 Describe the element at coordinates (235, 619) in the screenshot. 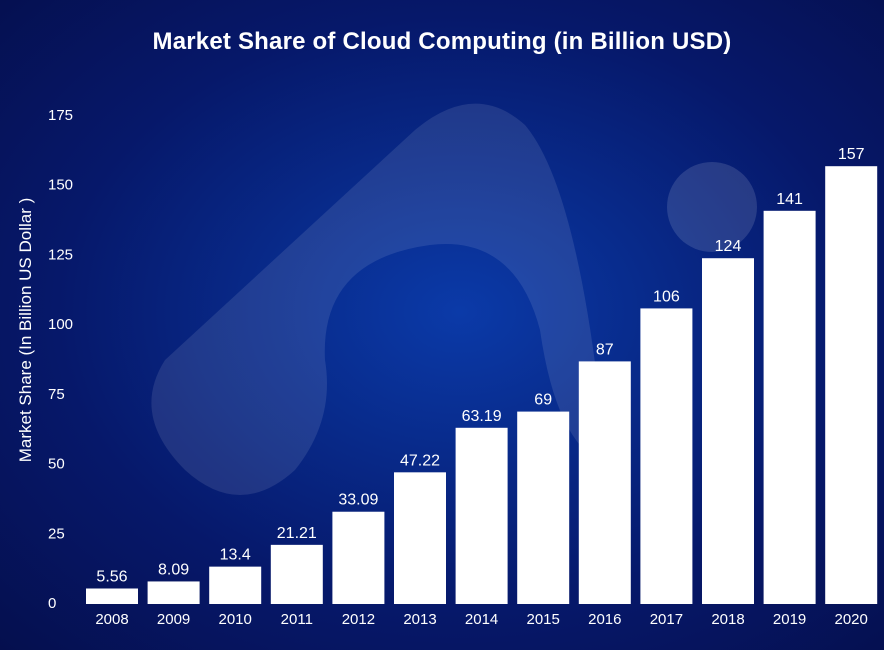

I see `x-tick-label: 2010` at that location.